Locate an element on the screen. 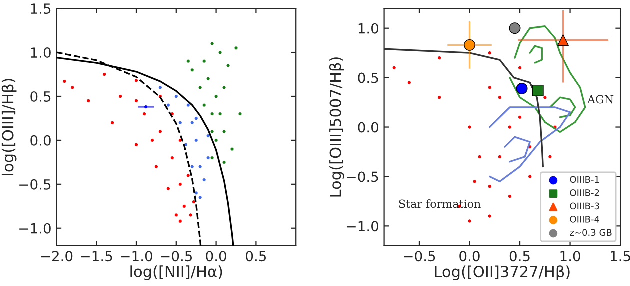 The width and height of the screenshot is (630, 286). x-tick-label: −1.0 is located at coordinates (136, 256).